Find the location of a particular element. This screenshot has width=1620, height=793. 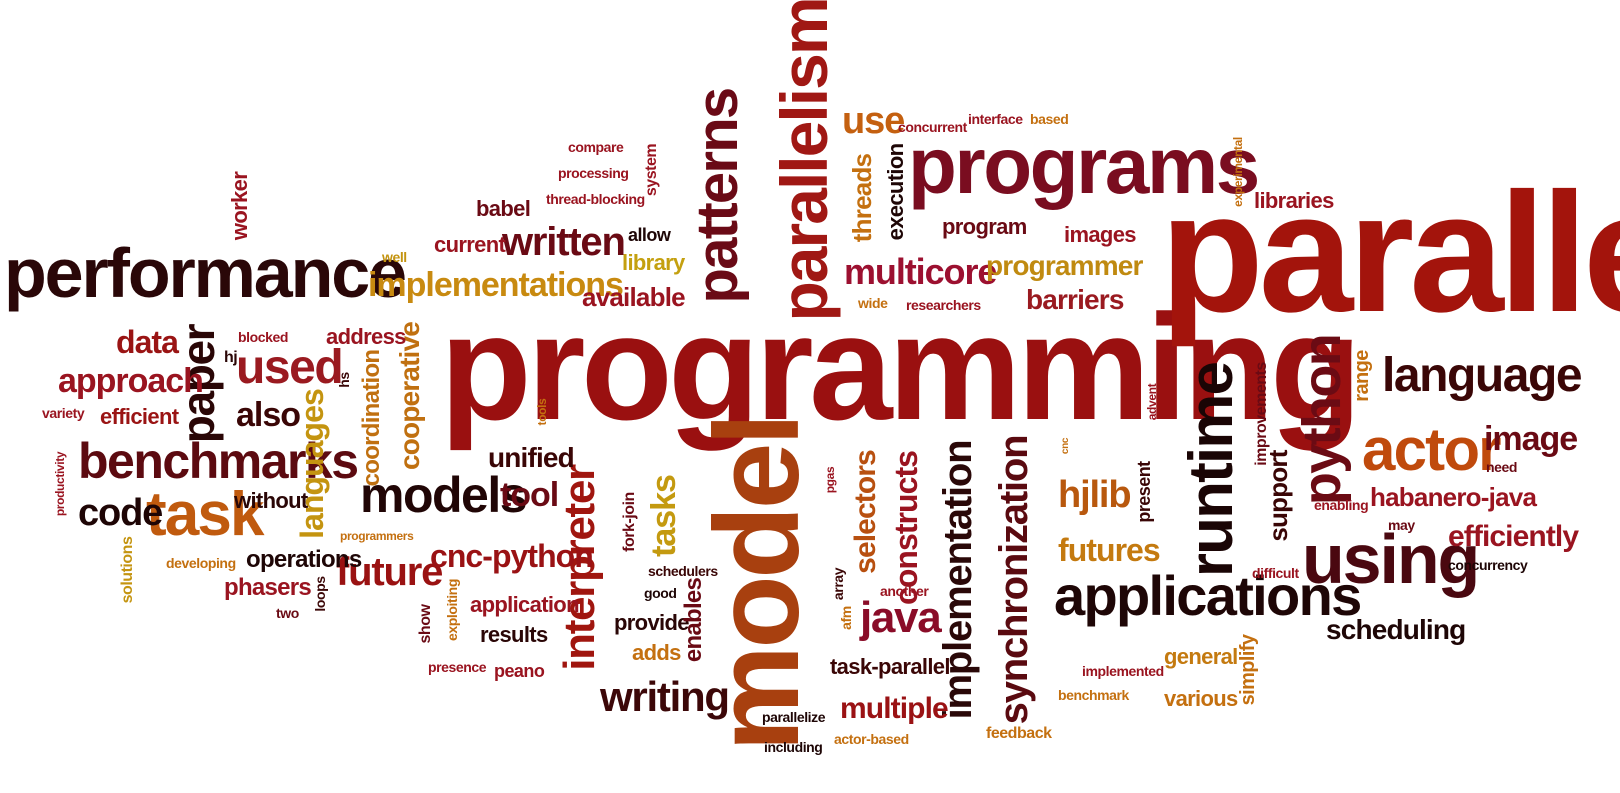

word-simplify: simplify is located at coordinates (1248, 670).